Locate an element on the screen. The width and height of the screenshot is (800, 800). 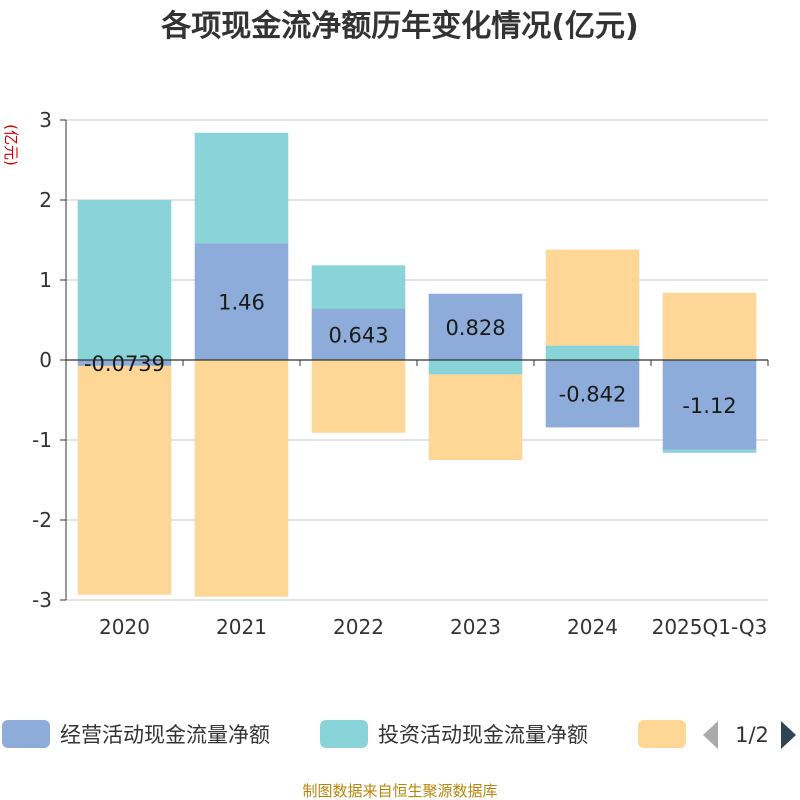
y-tick-label: 3 is located at coordinates (45, 120).